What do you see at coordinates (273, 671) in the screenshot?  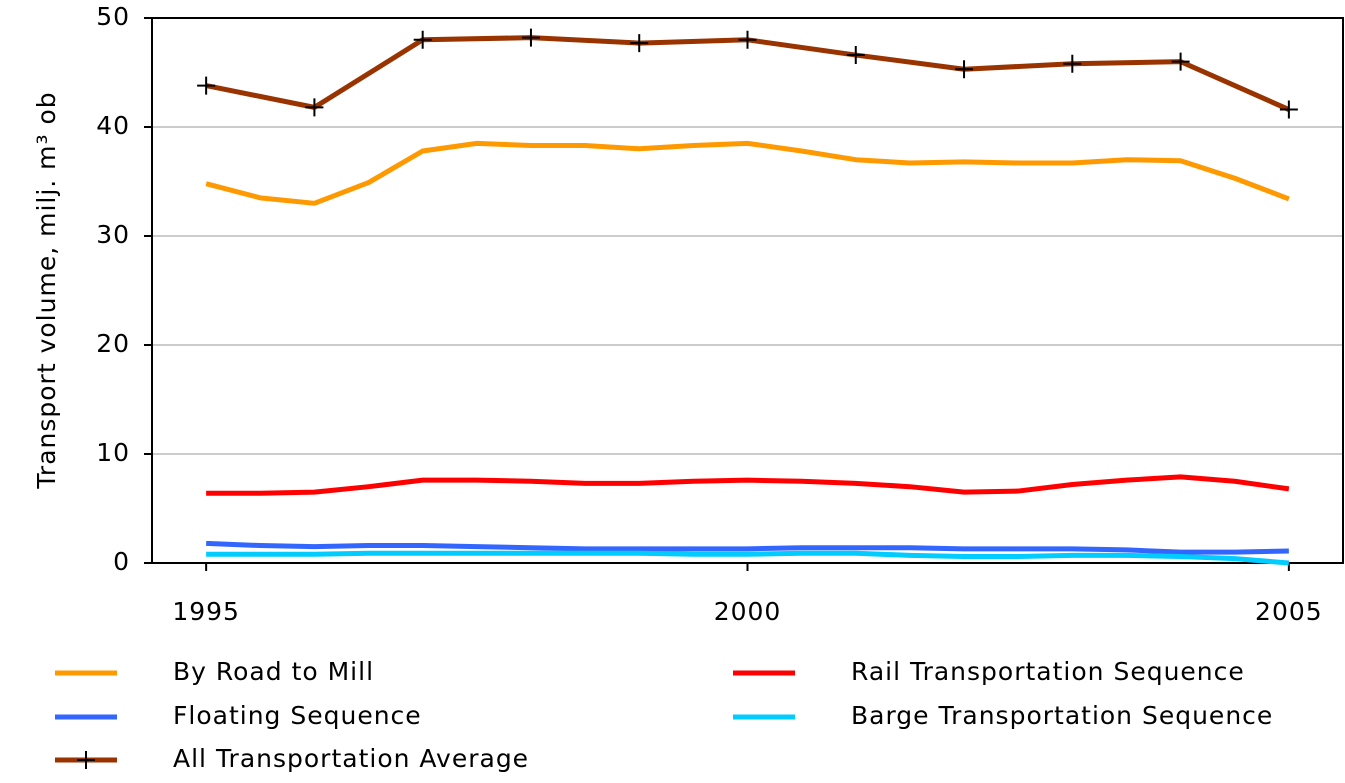 I see `legend-label: By Road to Mill` at bounding box center [273, 671].